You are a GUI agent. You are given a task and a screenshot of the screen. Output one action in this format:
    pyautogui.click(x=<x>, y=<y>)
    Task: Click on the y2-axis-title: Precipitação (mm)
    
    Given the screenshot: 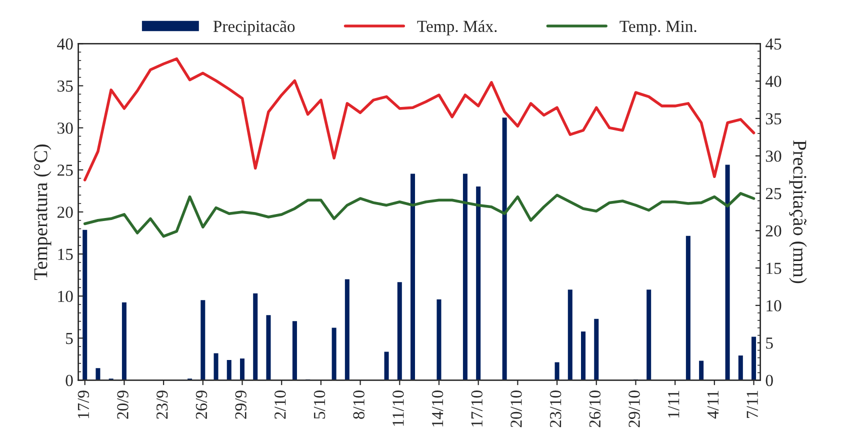 What is the action you would take?
    pyautogui.click(x=798, y=212)
    